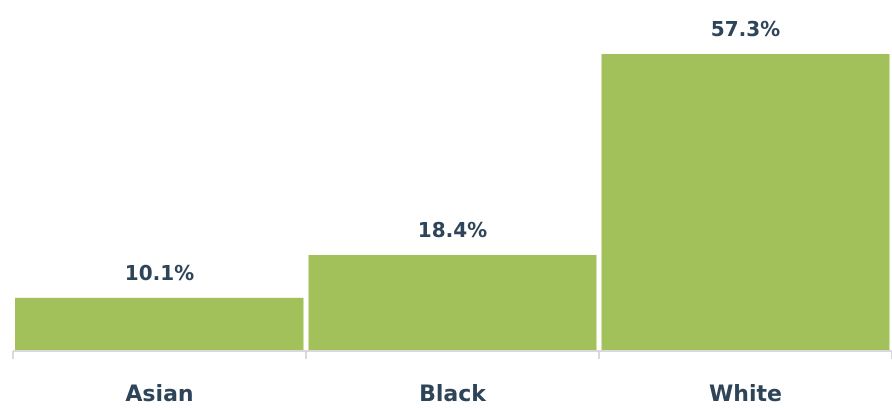  Describe the element at coordinates (159, 273) in the screenshot. I see `bar-value-label: 10.1%` at that location.